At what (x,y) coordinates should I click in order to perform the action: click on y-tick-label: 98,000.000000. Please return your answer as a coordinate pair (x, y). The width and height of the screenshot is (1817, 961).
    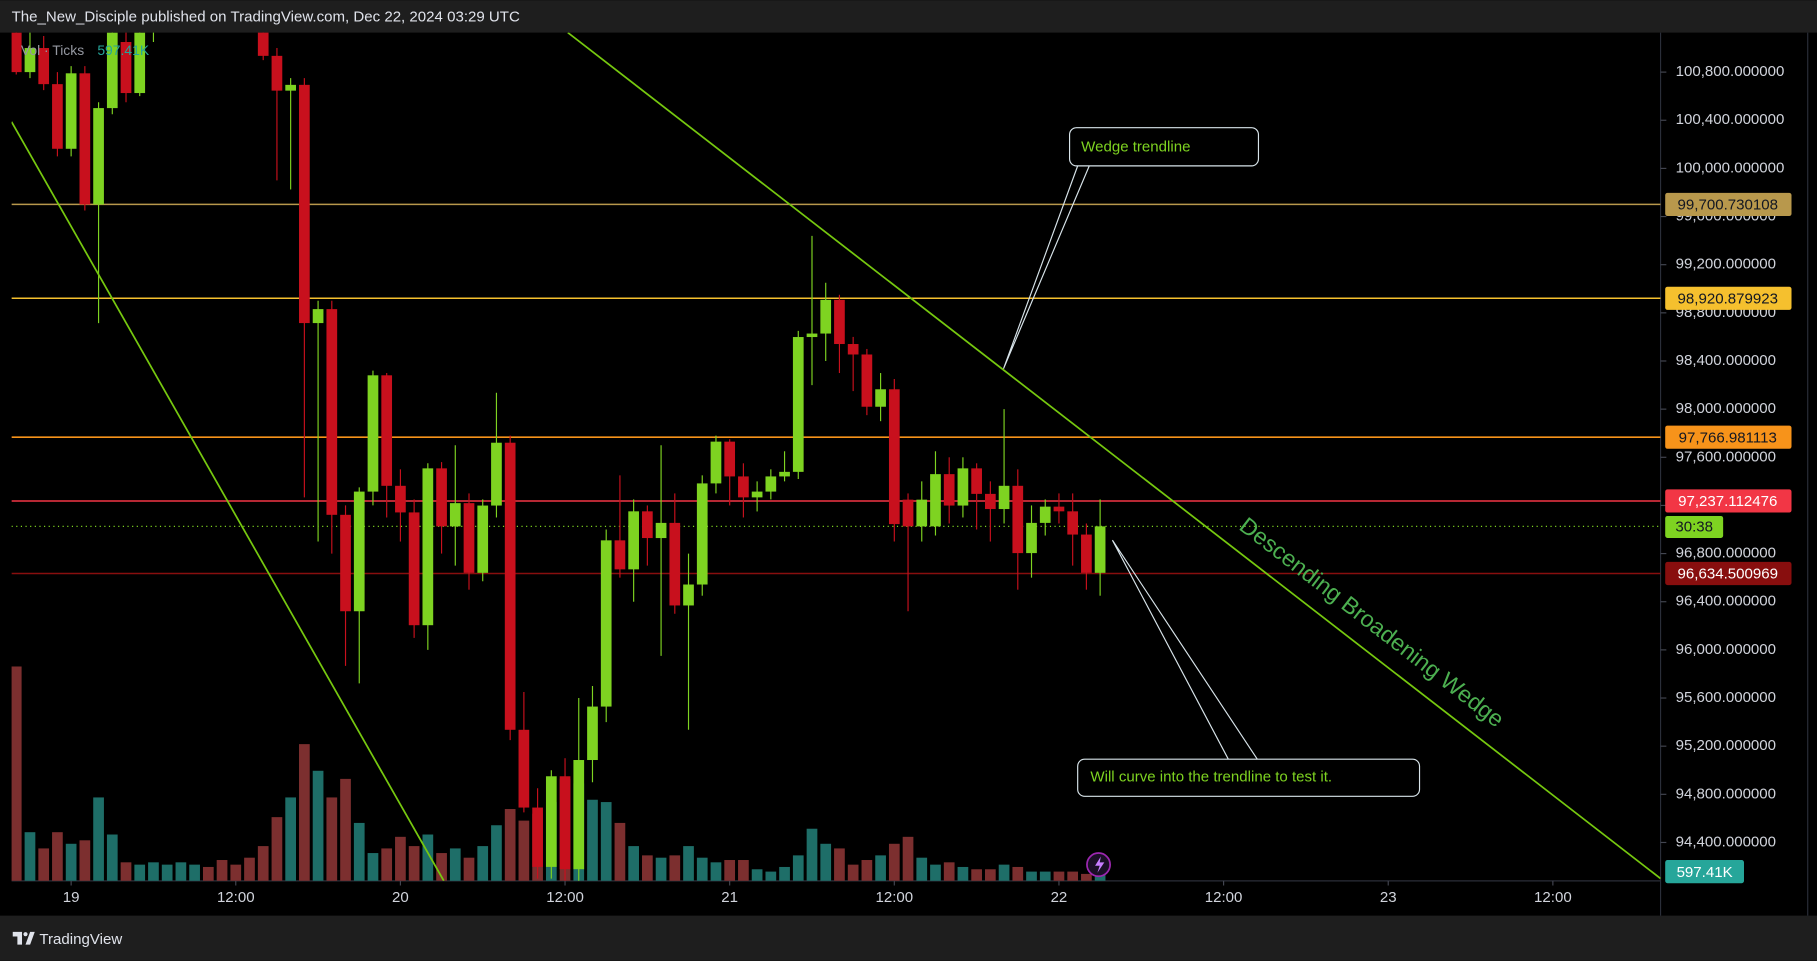
    Looking at the image, I should click on (1726, 408).